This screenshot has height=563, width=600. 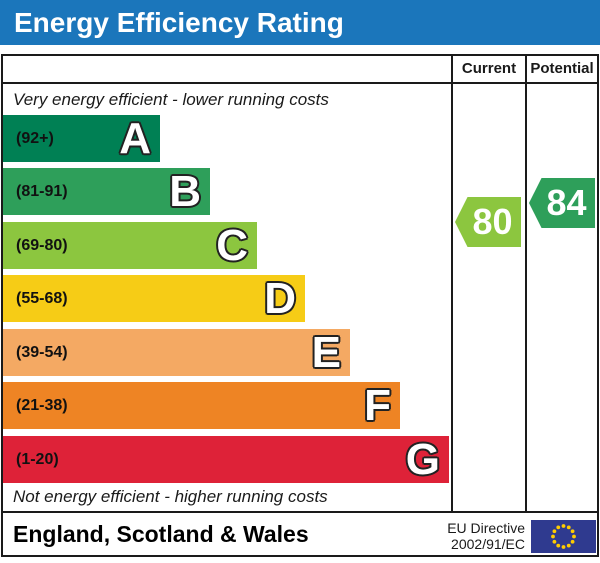 I want to click on band-b-range: (81-91), so click(x=42, y=191).